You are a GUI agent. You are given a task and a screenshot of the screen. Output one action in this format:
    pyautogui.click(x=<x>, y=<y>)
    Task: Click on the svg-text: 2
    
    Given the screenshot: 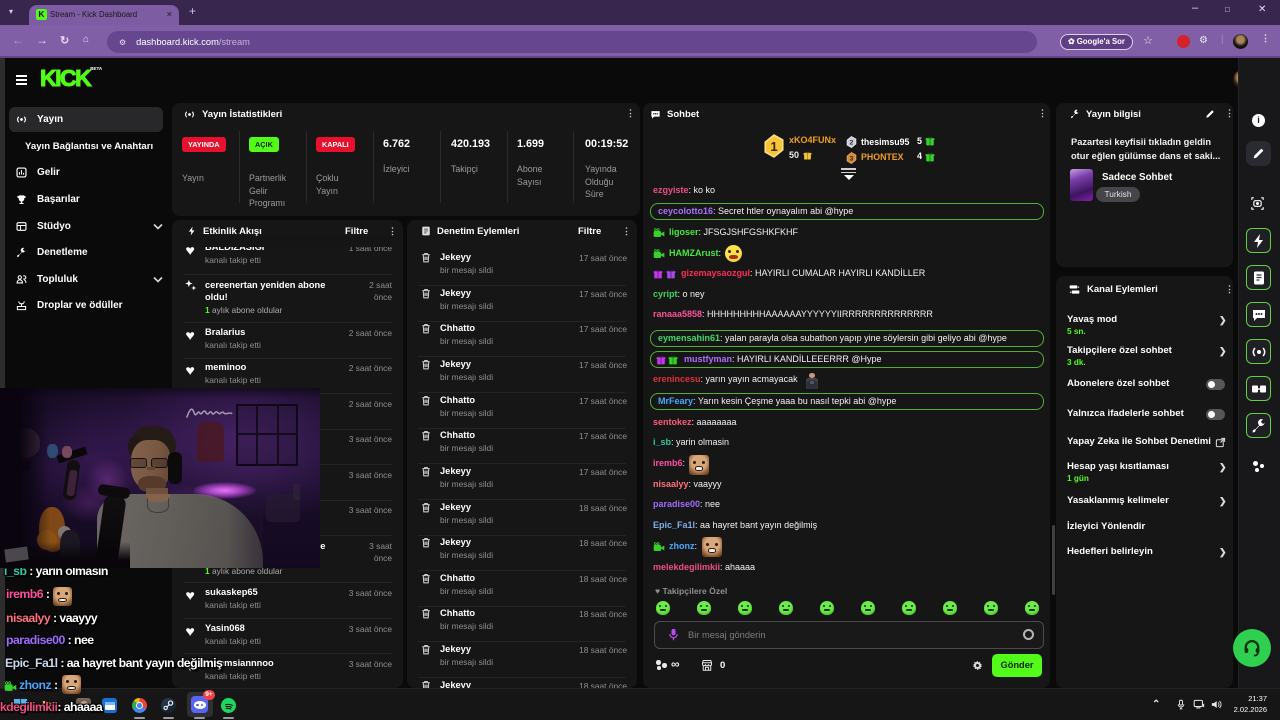 What is the action you would take?
    pyautogui.click(x=852, y=142)
    